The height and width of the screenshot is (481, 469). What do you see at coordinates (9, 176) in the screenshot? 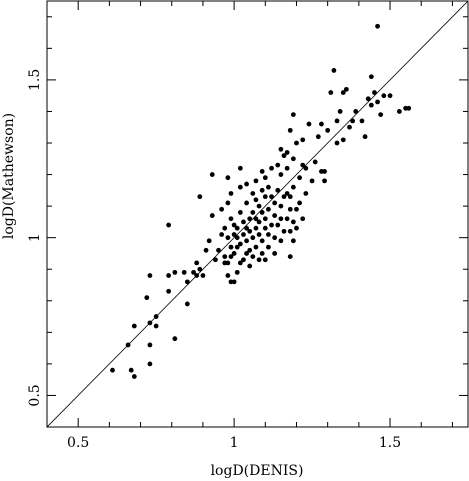
I see `y-axis-label: logD(Mathewson)` at bounding box center [9, 176].